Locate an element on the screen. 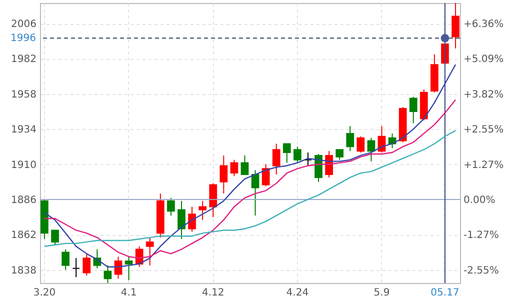  y-tick-label: 1982 is located at coordinates (23, 60).